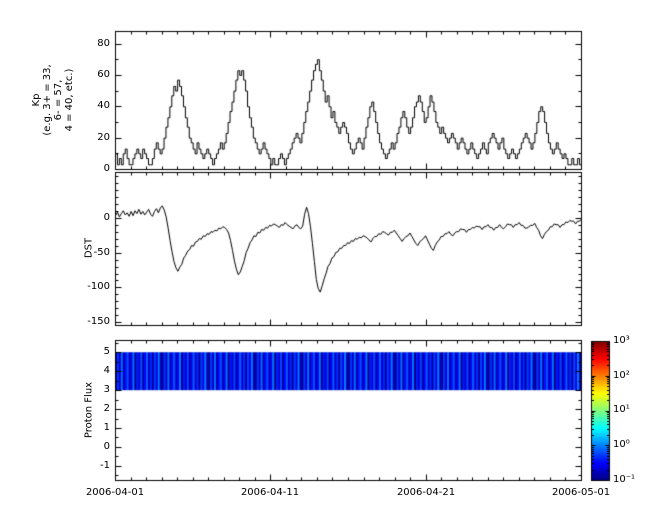  What do you see at coordinates (106, 370) in the screenshot?
I see `flux-ytick-label: 4` at bounding box center [106, 370].